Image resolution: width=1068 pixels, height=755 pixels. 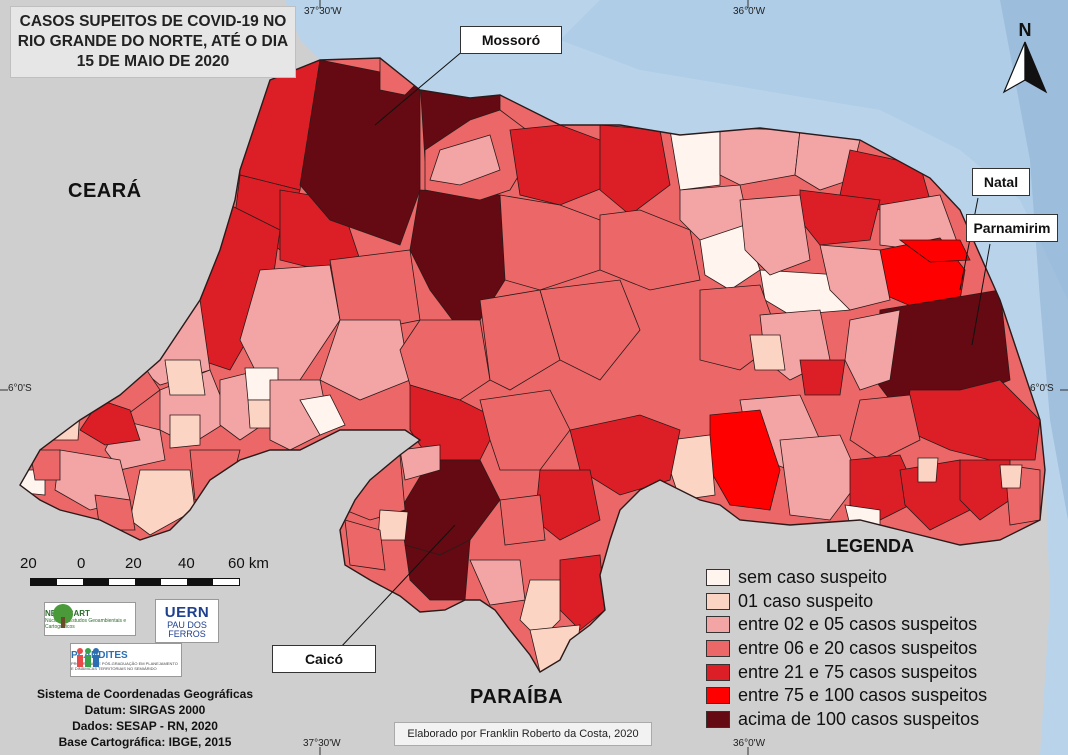 I want to click on legend-label: entre 21 e 75 casos suspeitos, so click(x=858, y=671).